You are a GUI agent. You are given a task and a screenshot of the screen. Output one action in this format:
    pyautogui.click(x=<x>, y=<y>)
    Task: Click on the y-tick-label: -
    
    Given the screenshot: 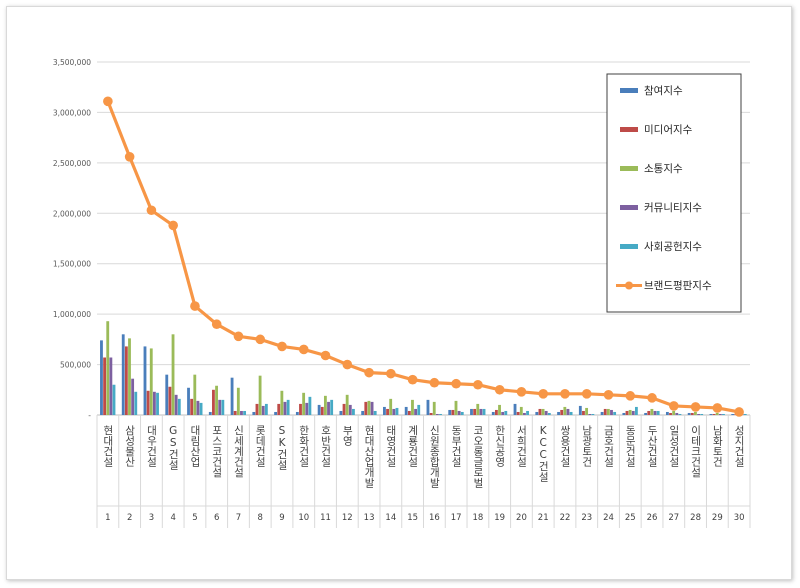 What is the action you would take?
    pyautogui.click(x=89, y=415)
    